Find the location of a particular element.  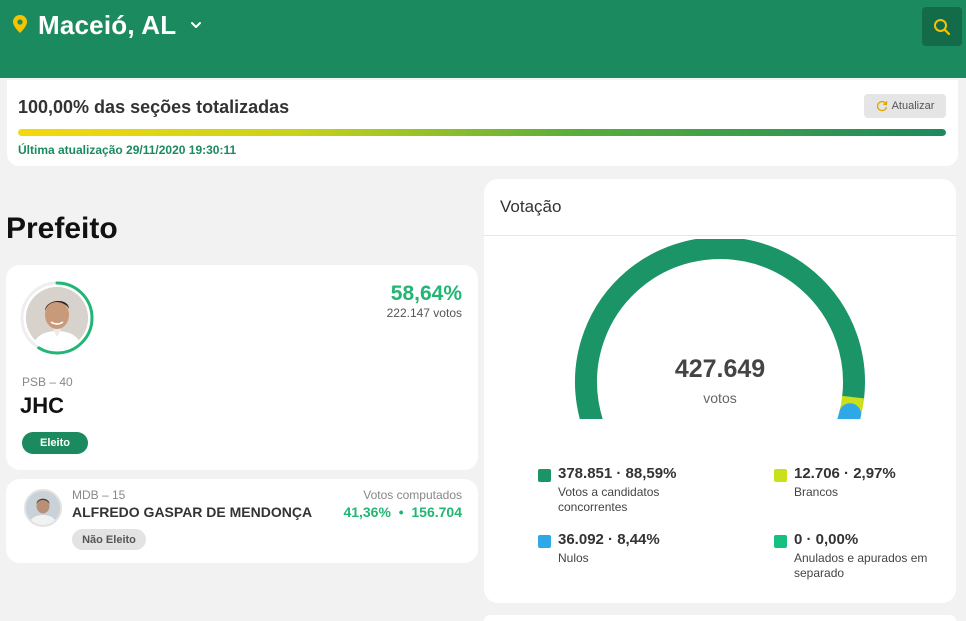

search-icon is located at coordinates (942, 26).